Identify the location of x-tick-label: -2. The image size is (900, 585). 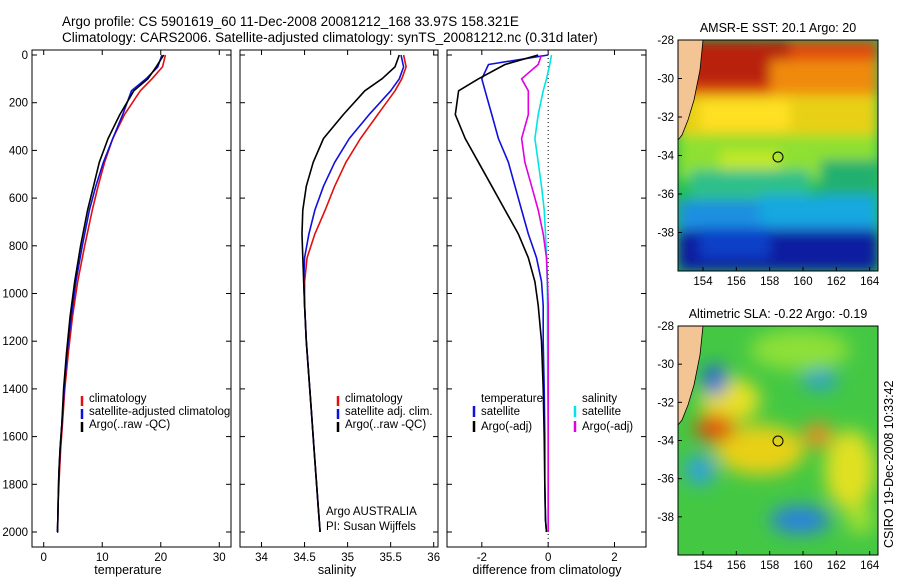
(482, 558).